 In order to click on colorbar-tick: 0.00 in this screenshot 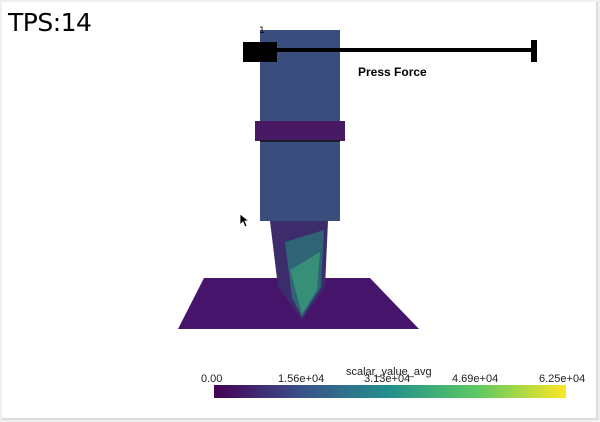, I will do `click(212, 379)`.